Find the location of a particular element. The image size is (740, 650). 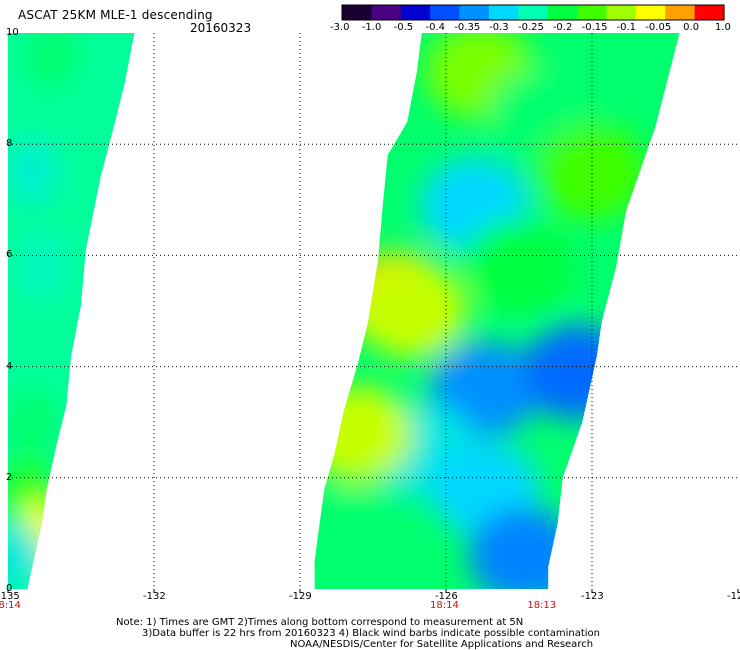

x-tick-label: -129 is located at coordinates (300, 596).